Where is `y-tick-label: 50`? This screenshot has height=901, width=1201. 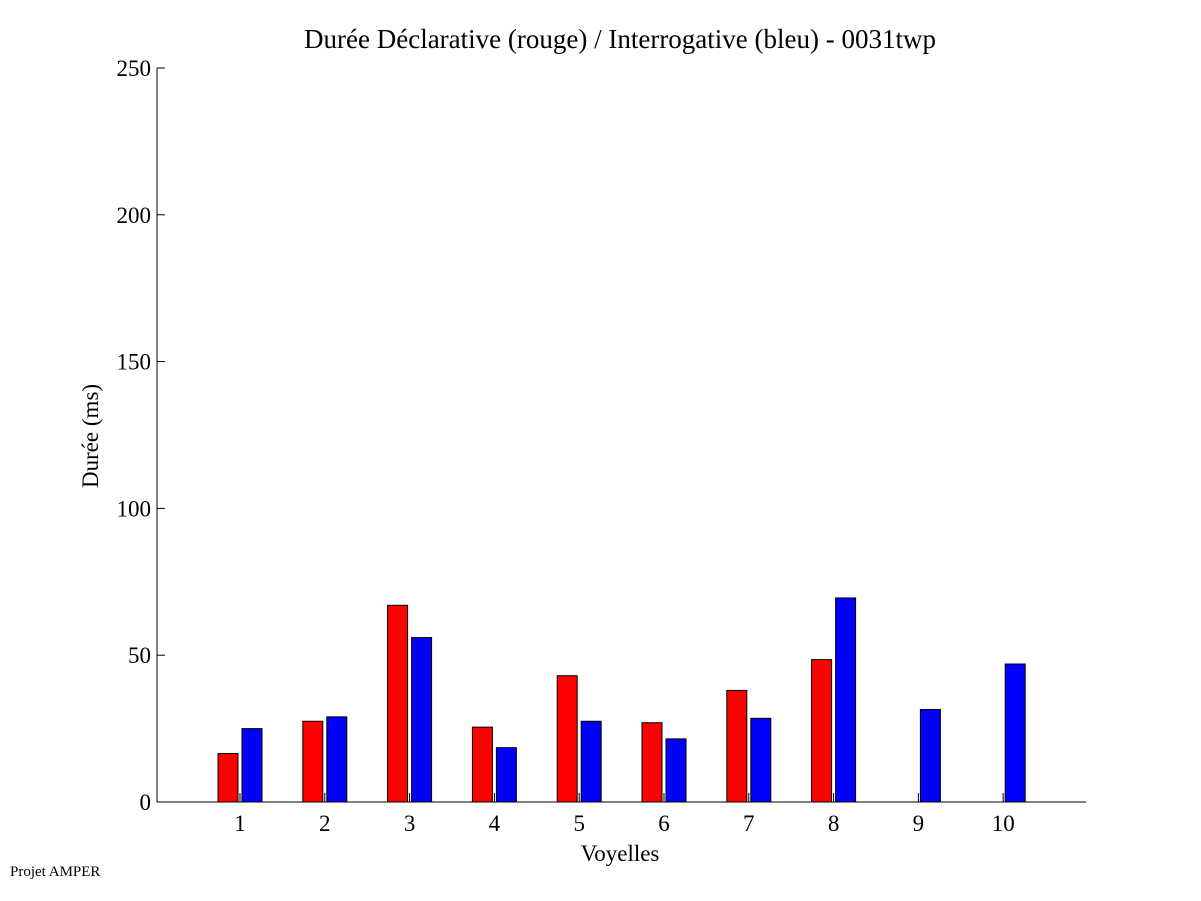
y-tick-label: 50 is located at coordinates (139, 655).